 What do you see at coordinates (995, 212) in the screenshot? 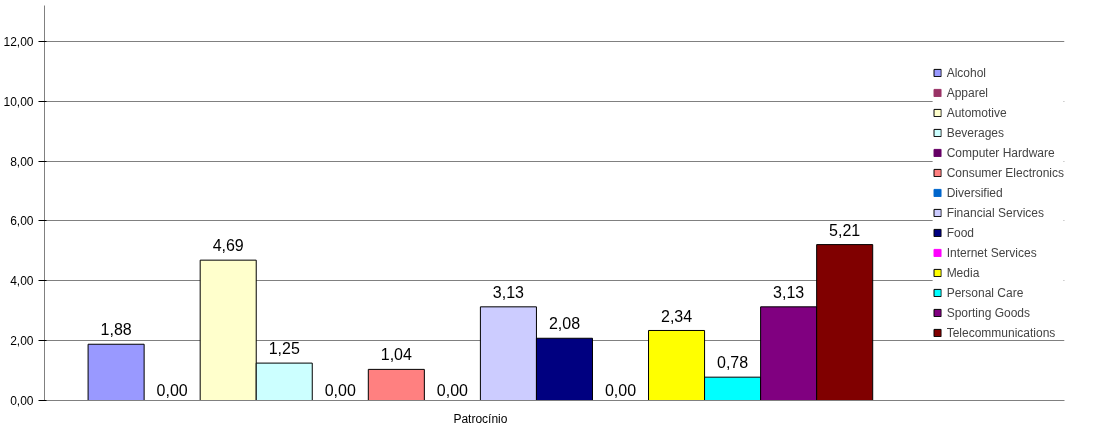
I see `legend-label: Financial Services` at bounding box center [995, 212].